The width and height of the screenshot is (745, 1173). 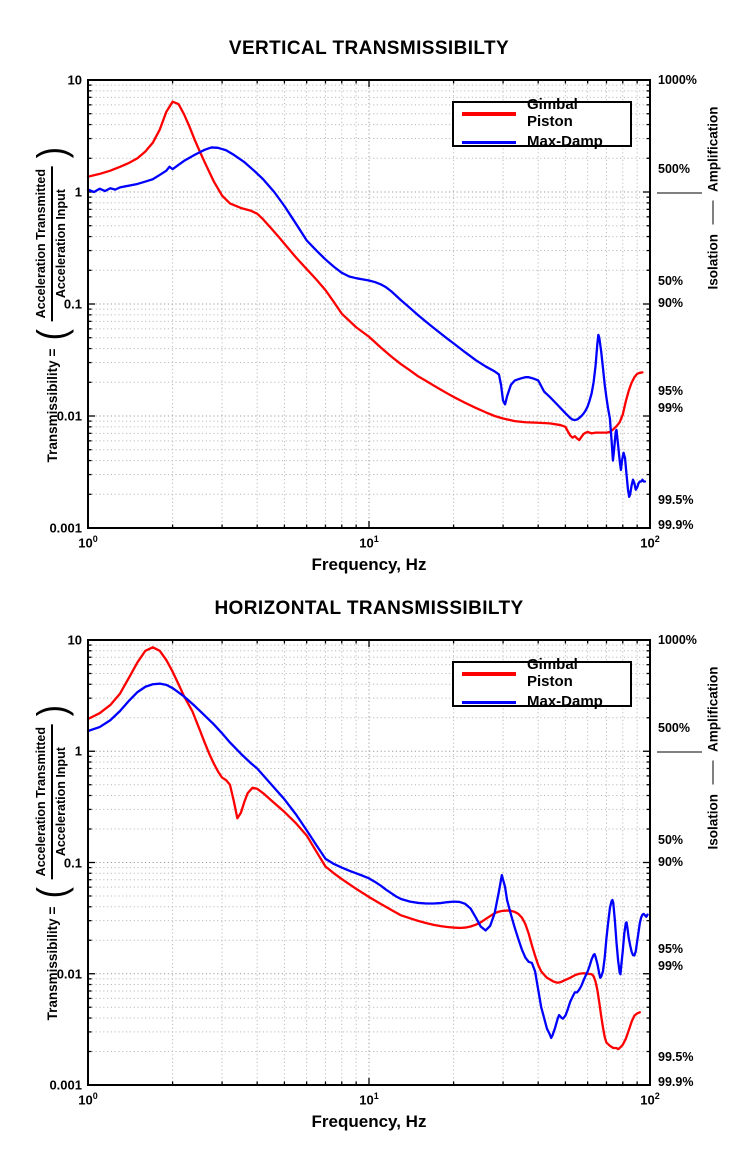 What do you see at coordinates (369, 608) in the screenshot?
I see `chart-title-horizontal: HORIZONTAL TRANSMISSIBILTY` at bounding box center [369, 608].